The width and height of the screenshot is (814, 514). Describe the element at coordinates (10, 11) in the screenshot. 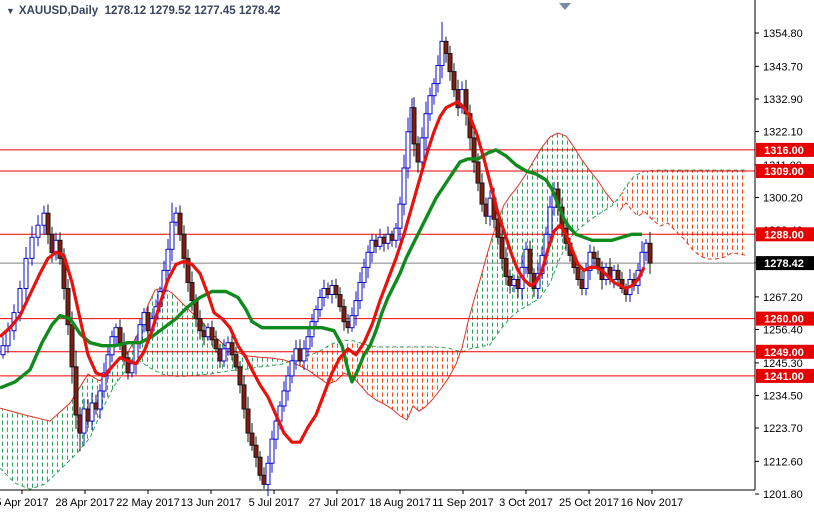

I see `chart-dropdown-icon: ▼` at that location.